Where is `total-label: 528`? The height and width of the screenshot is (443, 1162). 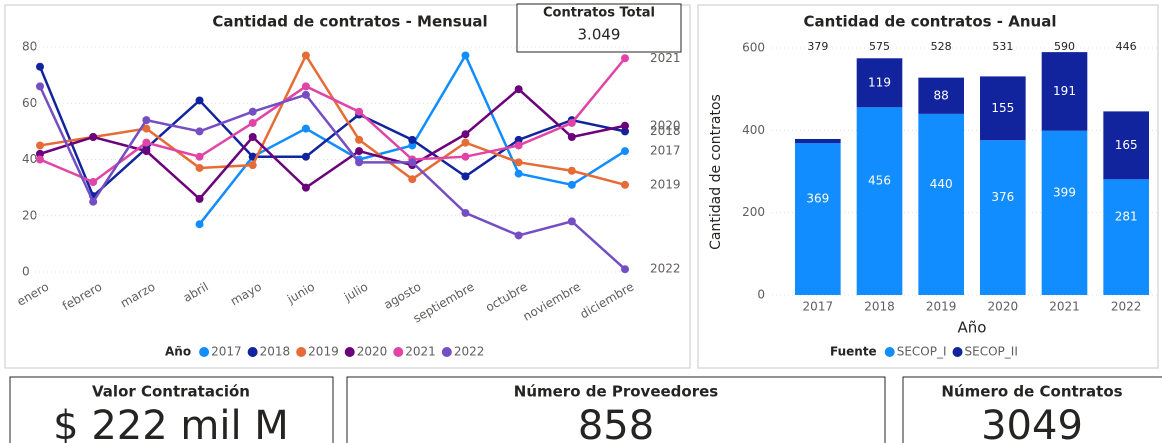 total-label: 528 is located at coordinates (941, 46).